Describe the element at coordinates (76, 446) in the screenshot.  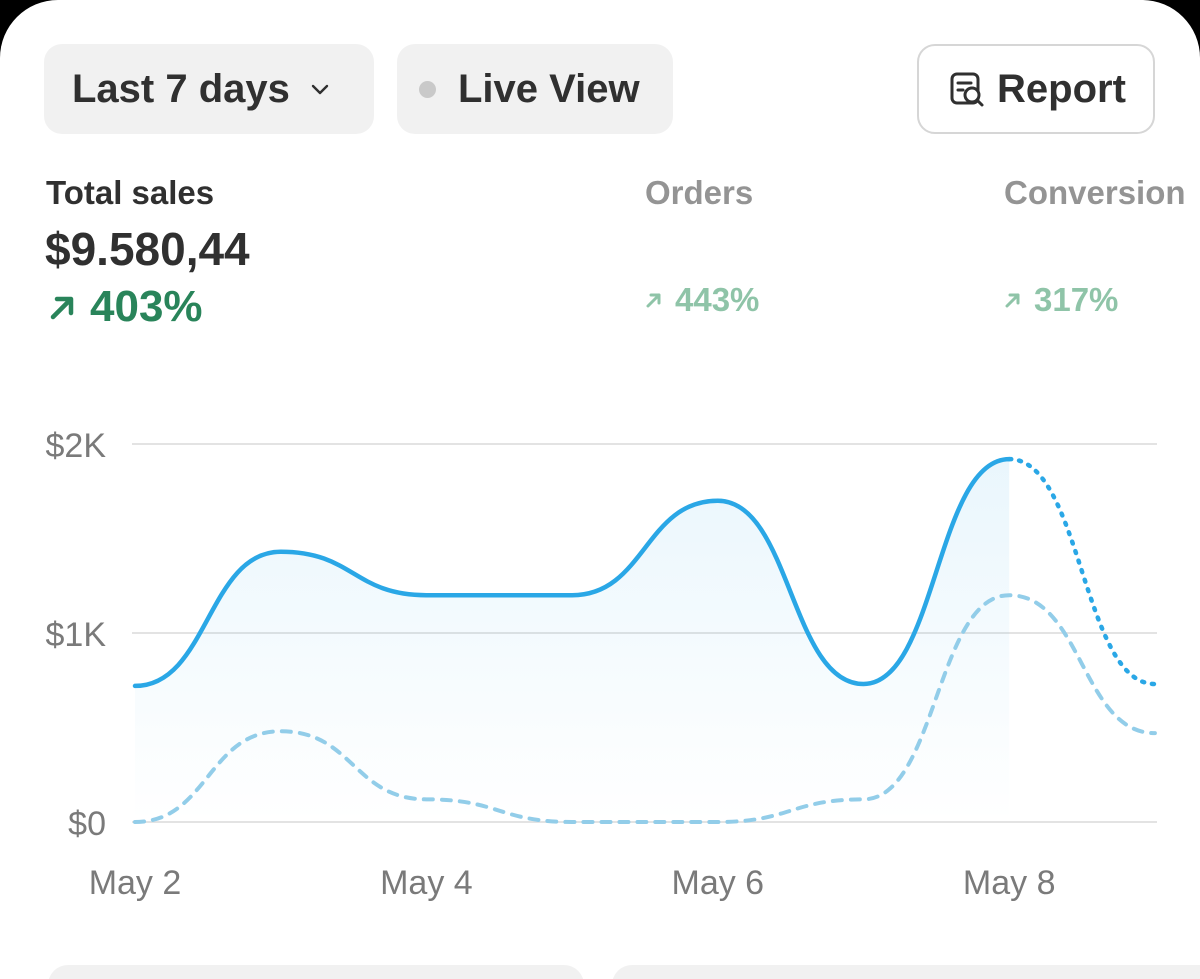
I see `y-tick-label: $2K` at that location.